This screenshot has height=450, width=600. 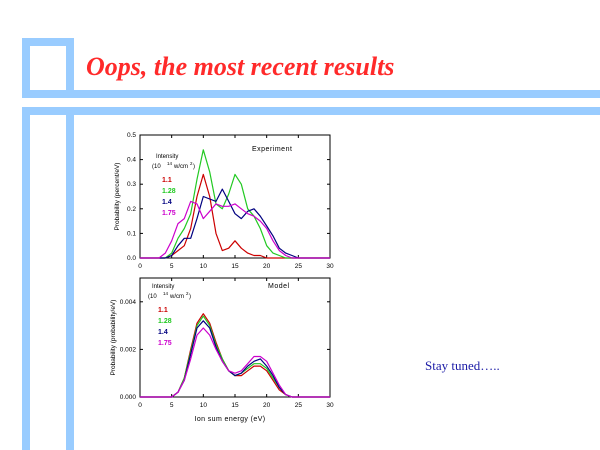 What do you see at coordinates (169, 213) in the screenshot?
I see `chart1-legend-entry-1.75: 1.75` at bounding box center [169, 213].